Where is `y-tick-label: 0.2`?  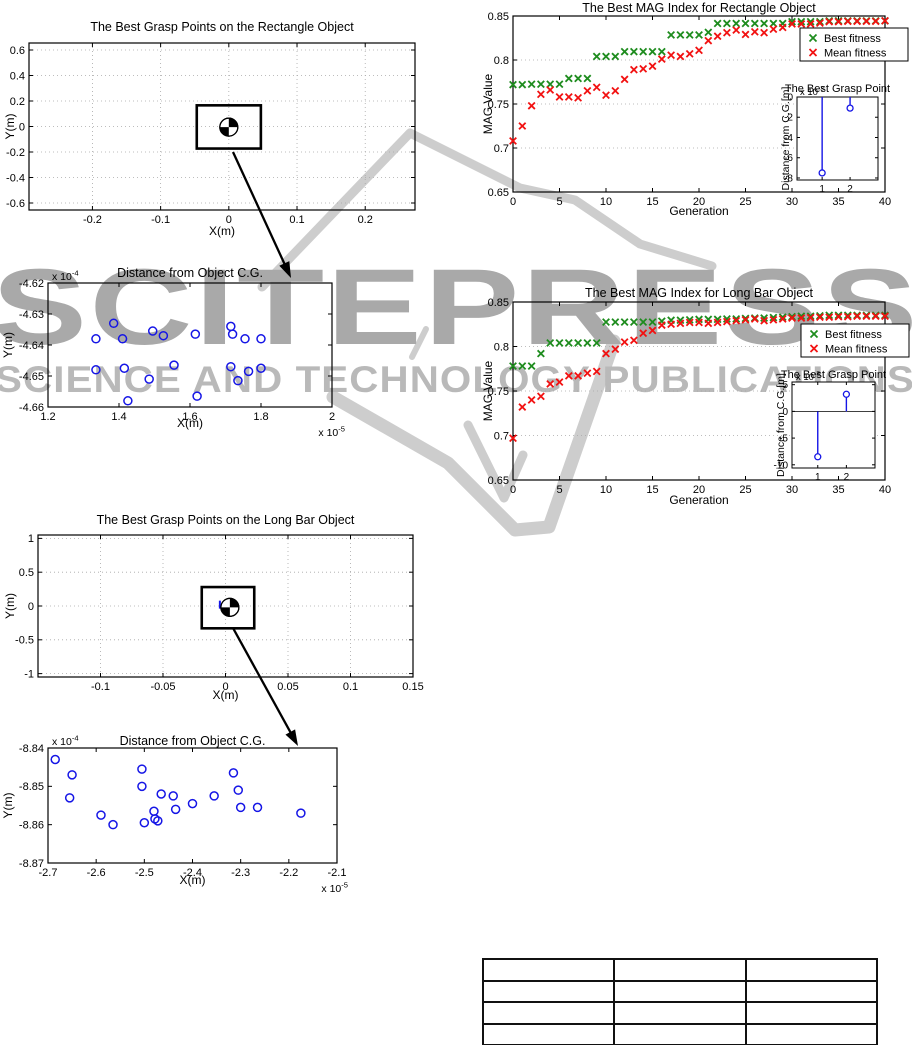 y-tick-label: 0.2 is located at coordinates (17, 102).